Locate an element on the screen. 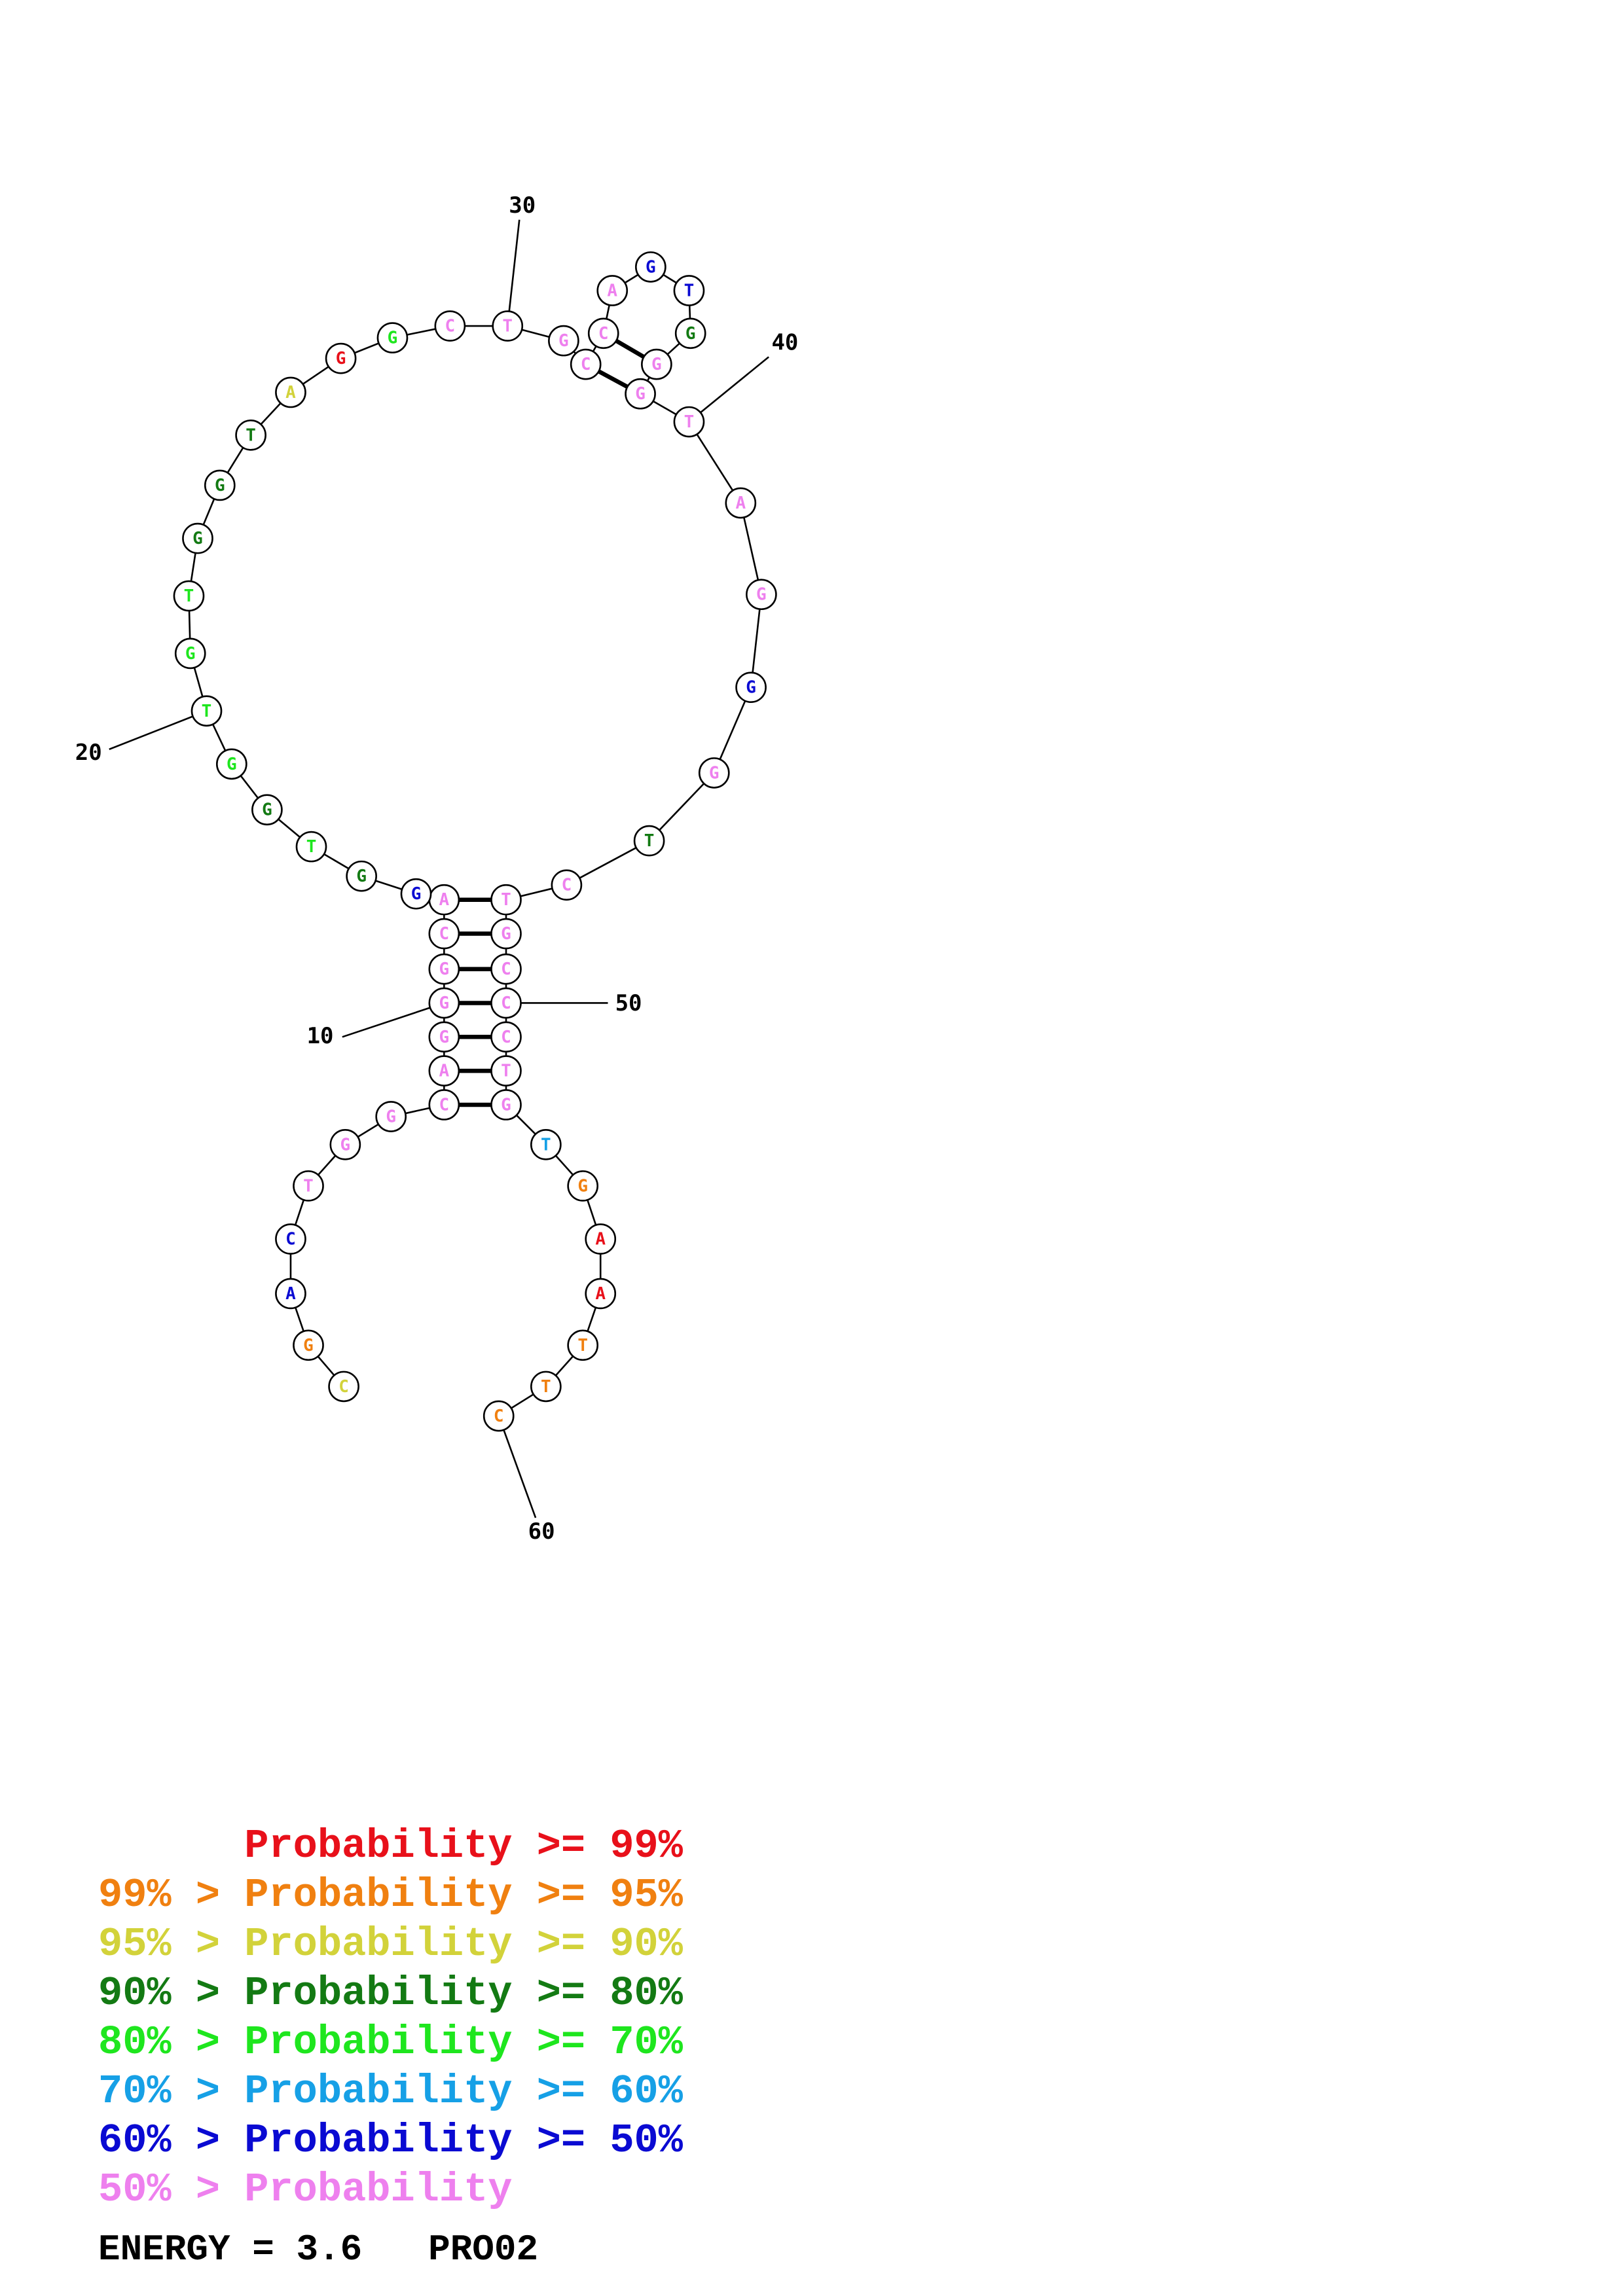  energy-footer: ENERGY = 3.6 PRO02 is located at coordinates (318, 2249).